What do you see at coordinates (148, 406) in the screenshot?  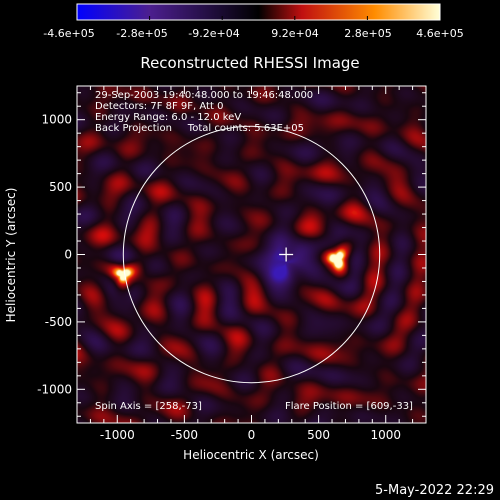 I see `spin-axis-text: Spin Axis = [258,-73]` at bounding box center [148, 406].